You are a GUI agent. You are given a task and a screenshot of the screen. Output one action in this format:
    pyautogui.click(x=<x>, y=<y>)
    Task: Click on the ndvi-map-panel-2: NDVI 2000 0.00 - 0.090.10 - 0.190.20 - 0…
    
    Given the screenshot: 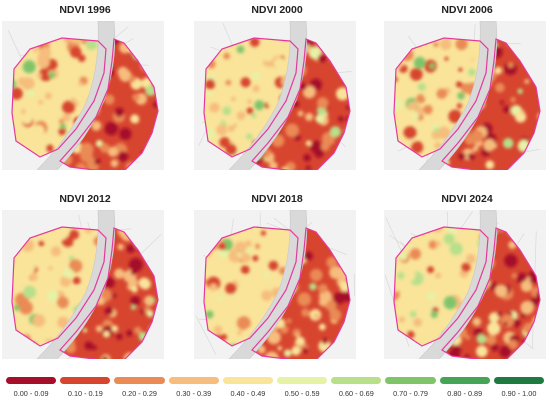 What is the action you would take?
    pyautogui.click(x=277, y=93)
    